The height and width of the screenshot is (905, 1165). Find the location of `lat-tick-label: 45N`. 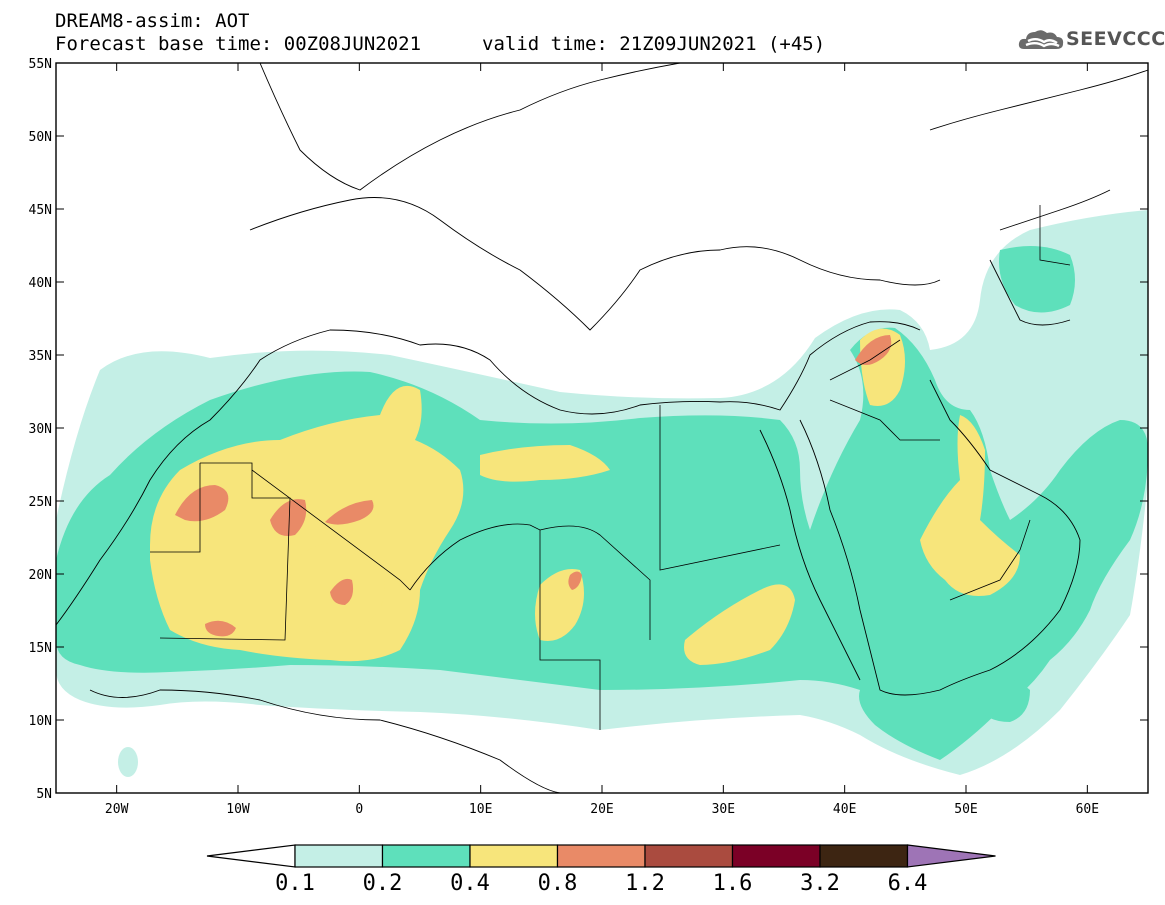

lat-tick-label: 45N is located at coordinates (40, 210).